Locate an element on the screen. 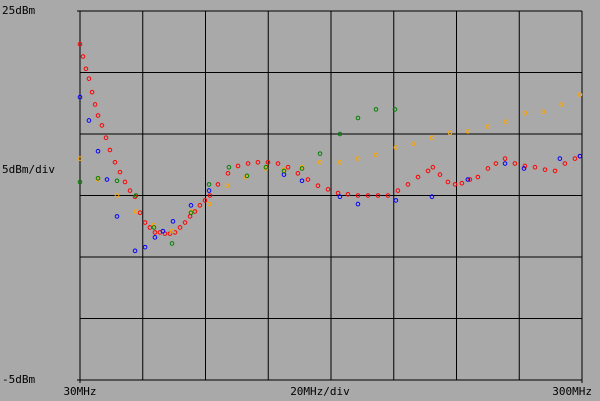 Image resolution: width=600 pixels, height=401 pixels. y-axis-label: 5dBm/div is located at coordinates (28, 169).